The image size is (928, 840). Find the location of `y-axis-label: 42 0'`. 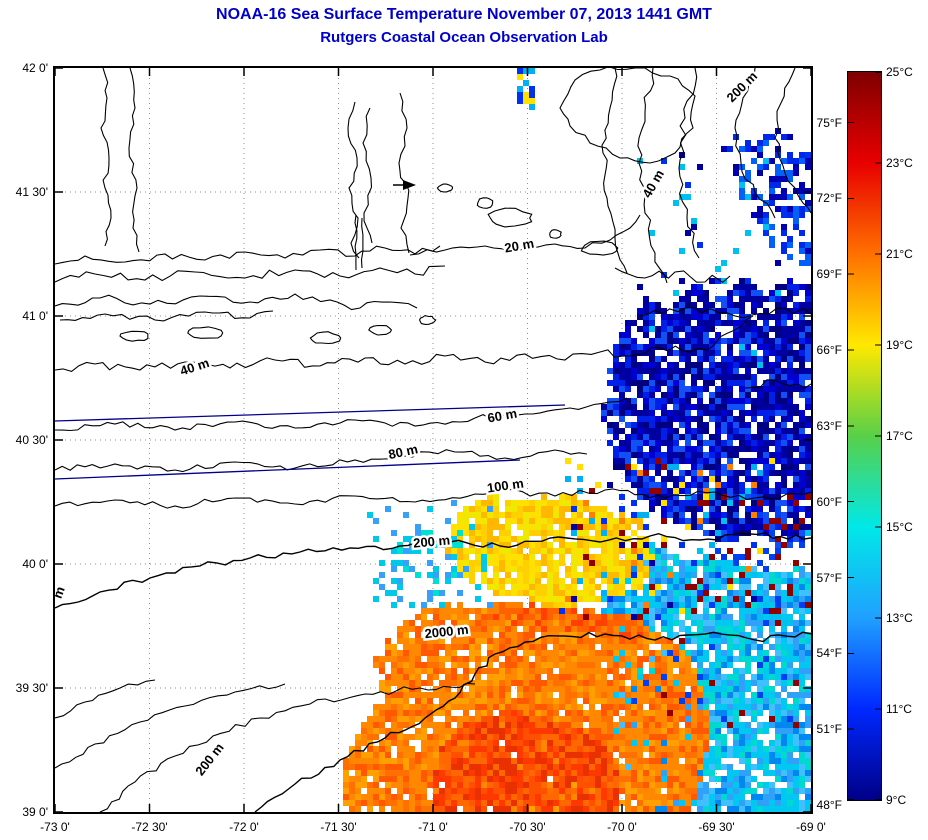

y-axis-label: 42 0' is located at coordinates (35, 68).